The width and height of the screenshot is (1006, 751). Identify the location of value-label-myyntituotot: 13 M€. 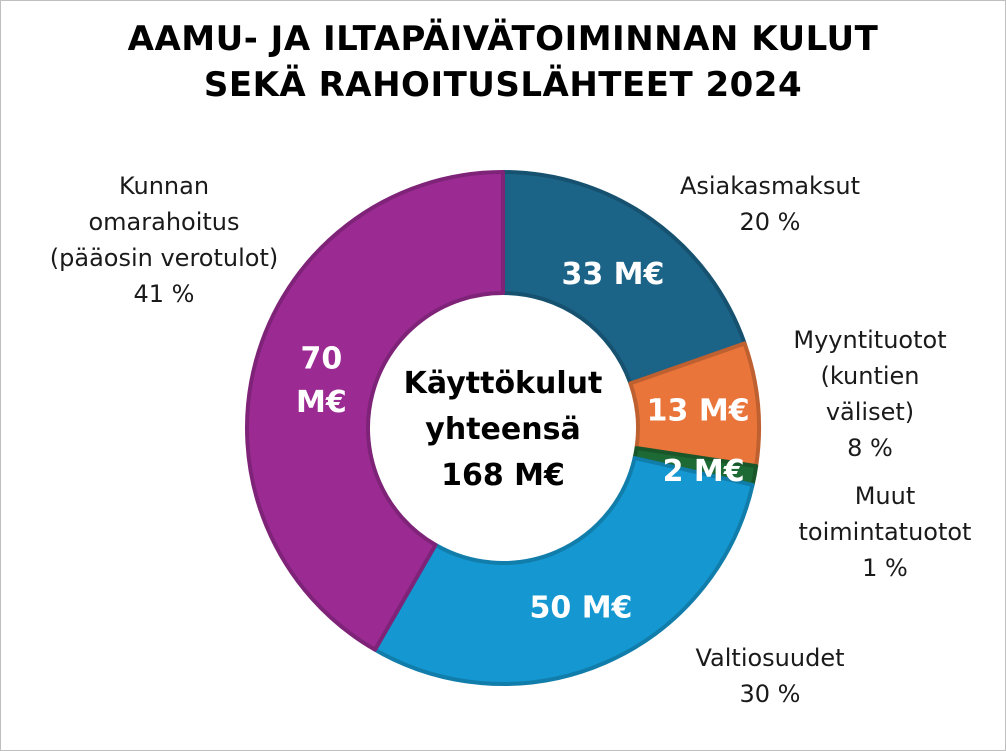
(698, 411).